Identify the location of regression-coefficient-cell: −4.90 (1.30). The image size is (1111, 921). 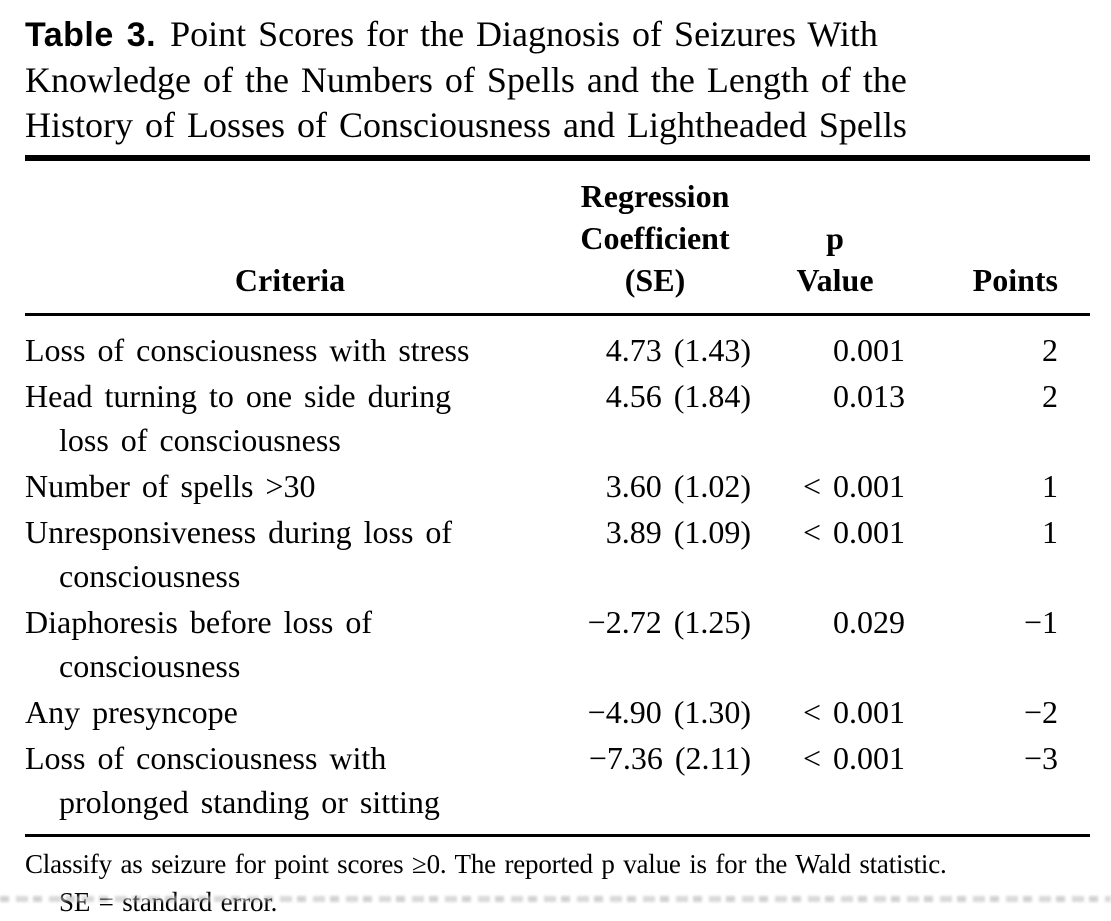
(669, 712).